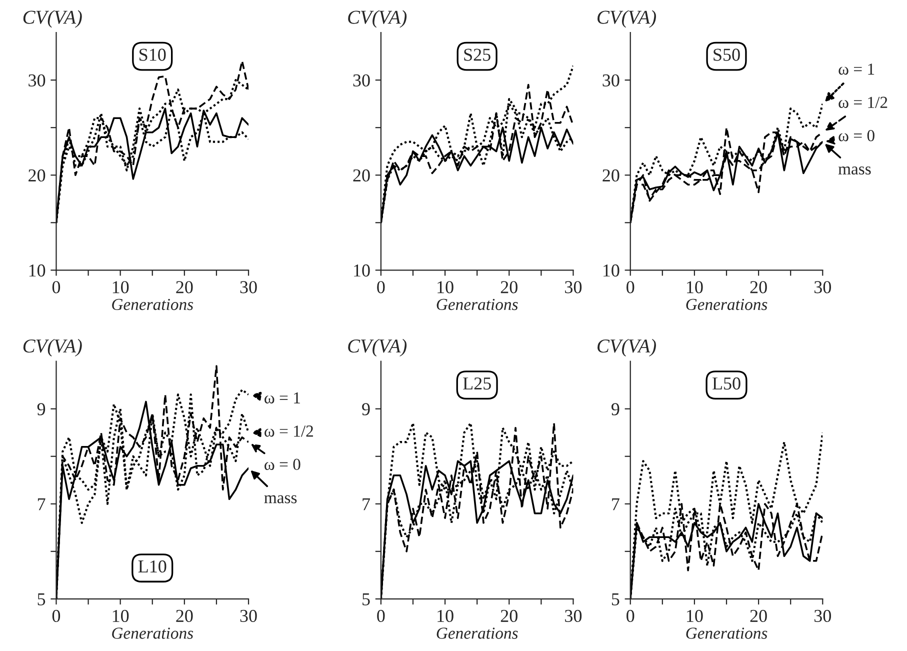  I want to click on legend-label: ω = 1, so click(282, 398).